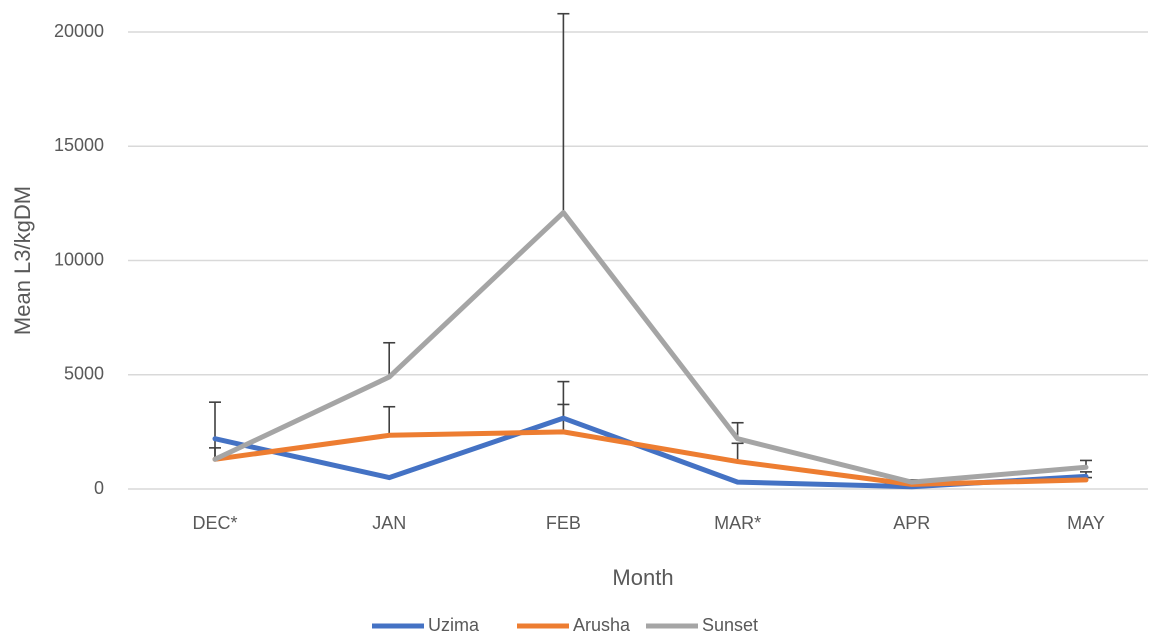 Image resolution: width=1167 pixels, height=637 pixels. What do you see at coordinates (602, 625) in the screenshot?
I see `legend-label-arusha: Arusha` at bounding box center [602, 625].